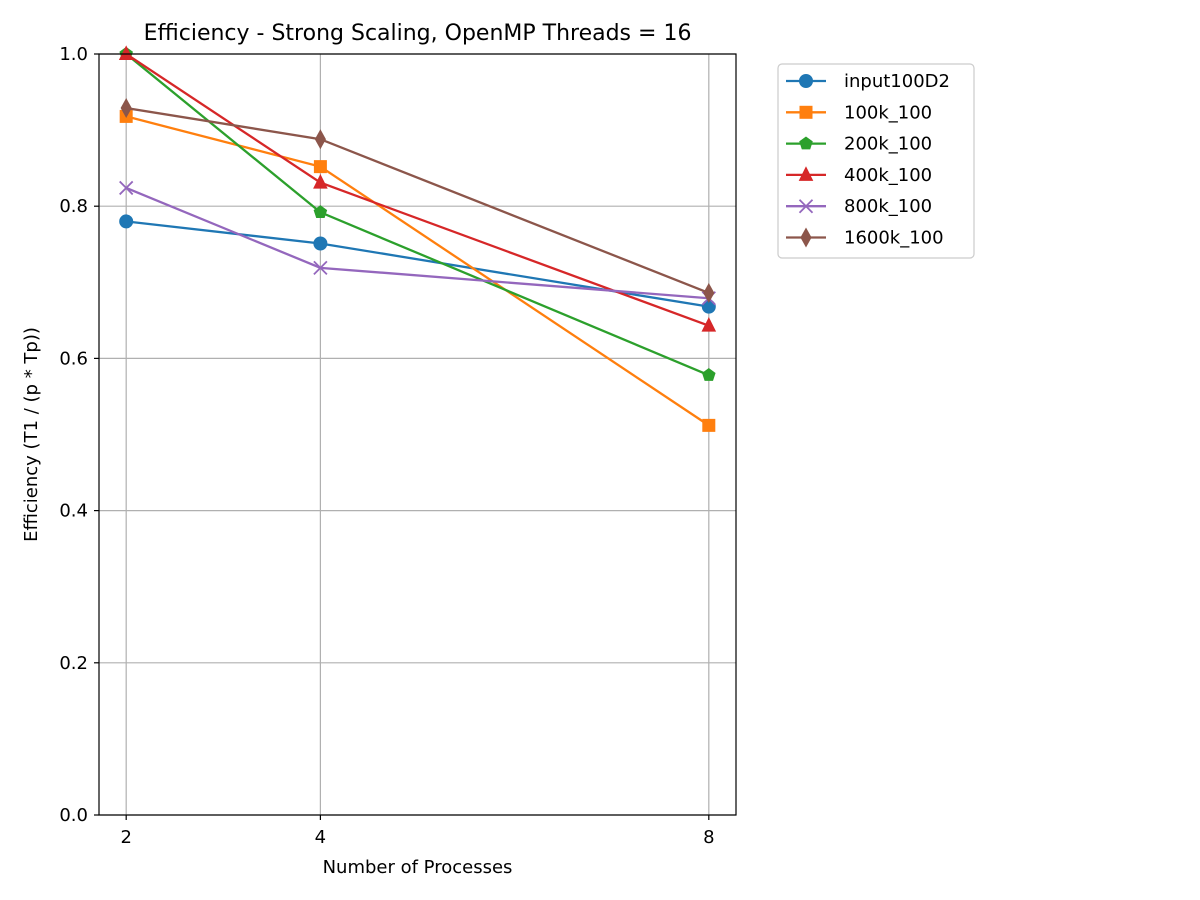 The width and height of the screenshot is (1200, 900). Describe the element at coordinates (894, 238) in the screenshot. I see `legend-label: 1600k_100` at that location.